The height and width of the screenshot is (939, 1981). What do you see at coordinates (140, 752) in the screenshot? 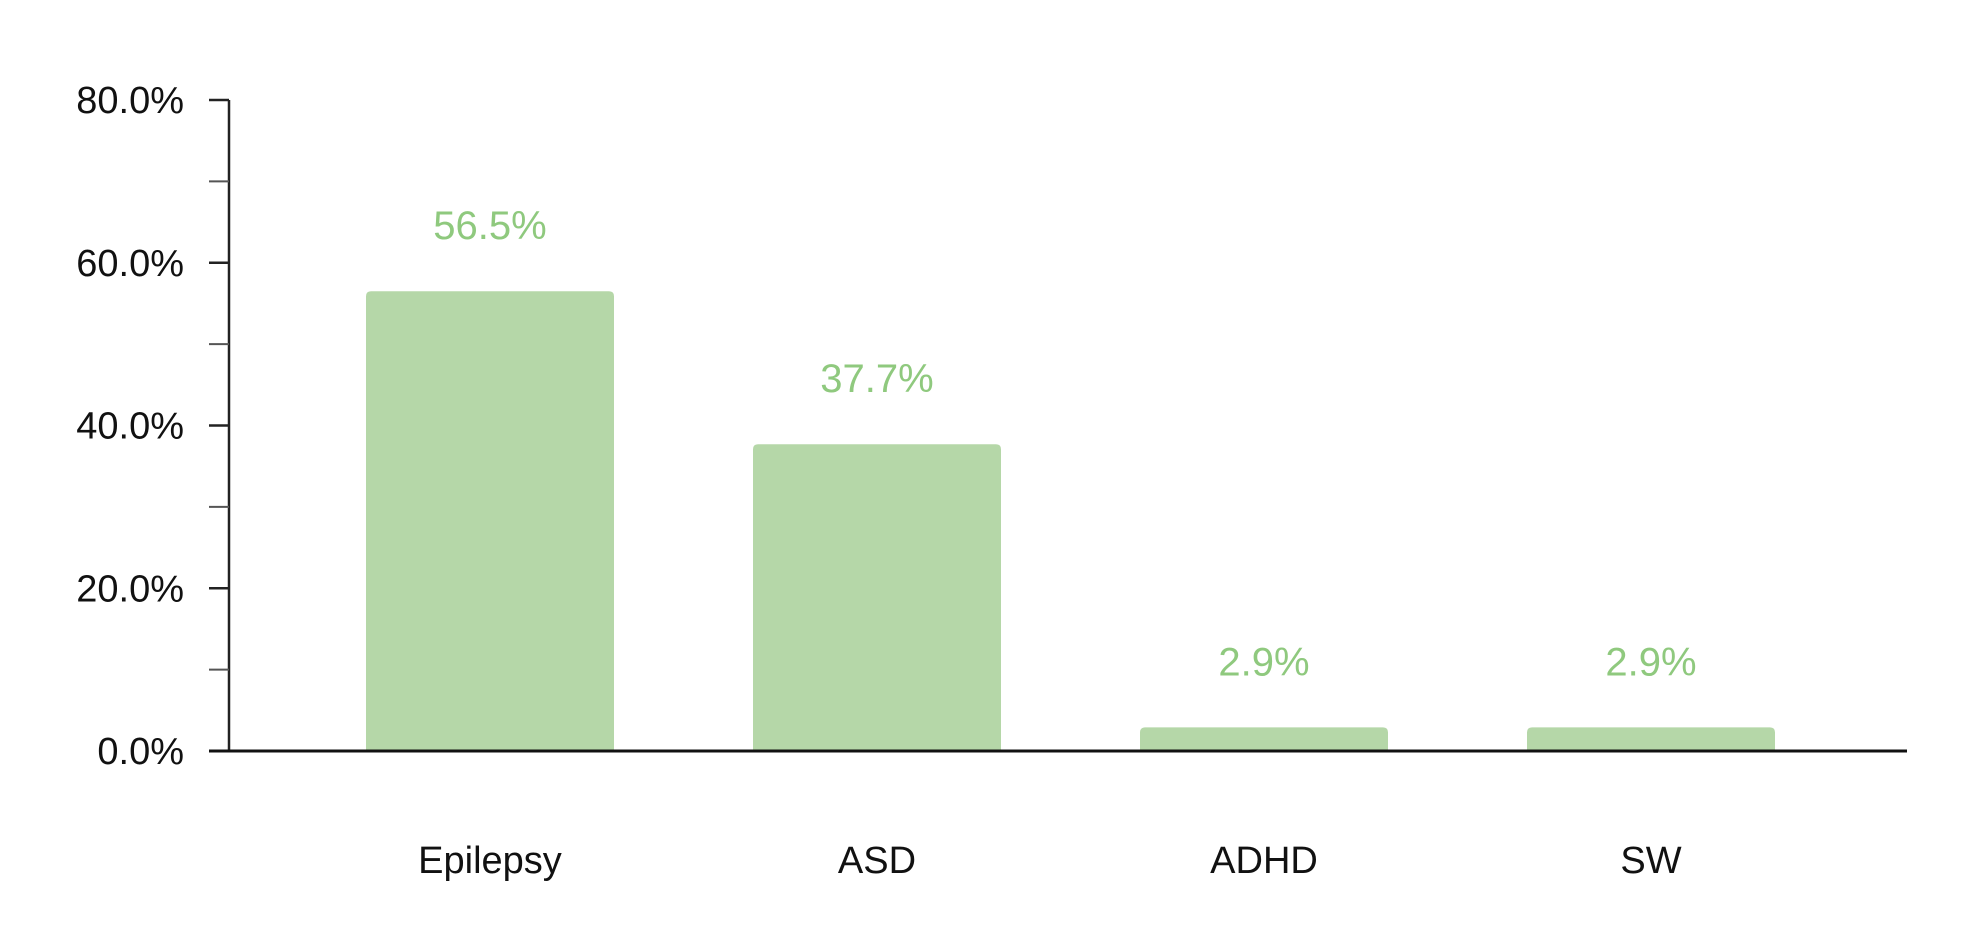
I see `y-tick-label: 0.0%` at bounding box center [140, 752].